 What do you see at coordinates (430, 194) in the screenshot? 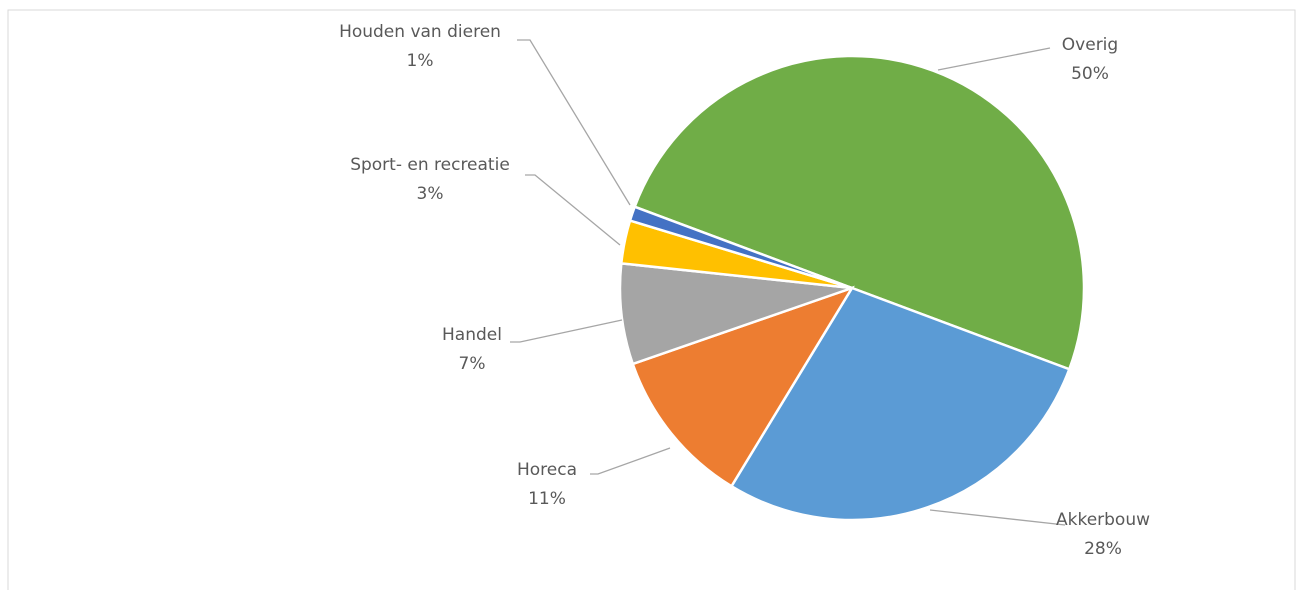
I see `slice-value-label: 3%` at bounding box center [430, 194].